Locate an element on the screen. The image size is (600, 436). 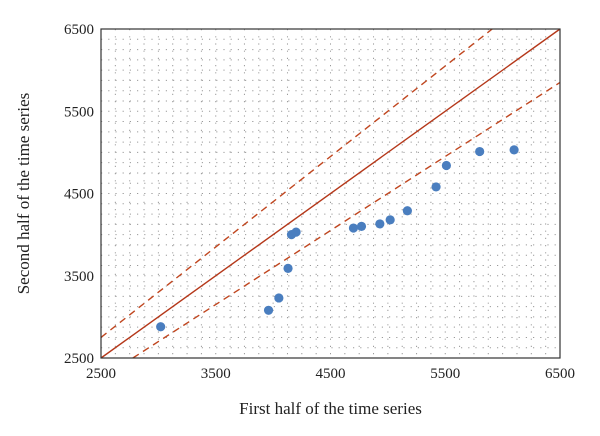
y-tick-label: 2500 is located at coordinates (79, 359).